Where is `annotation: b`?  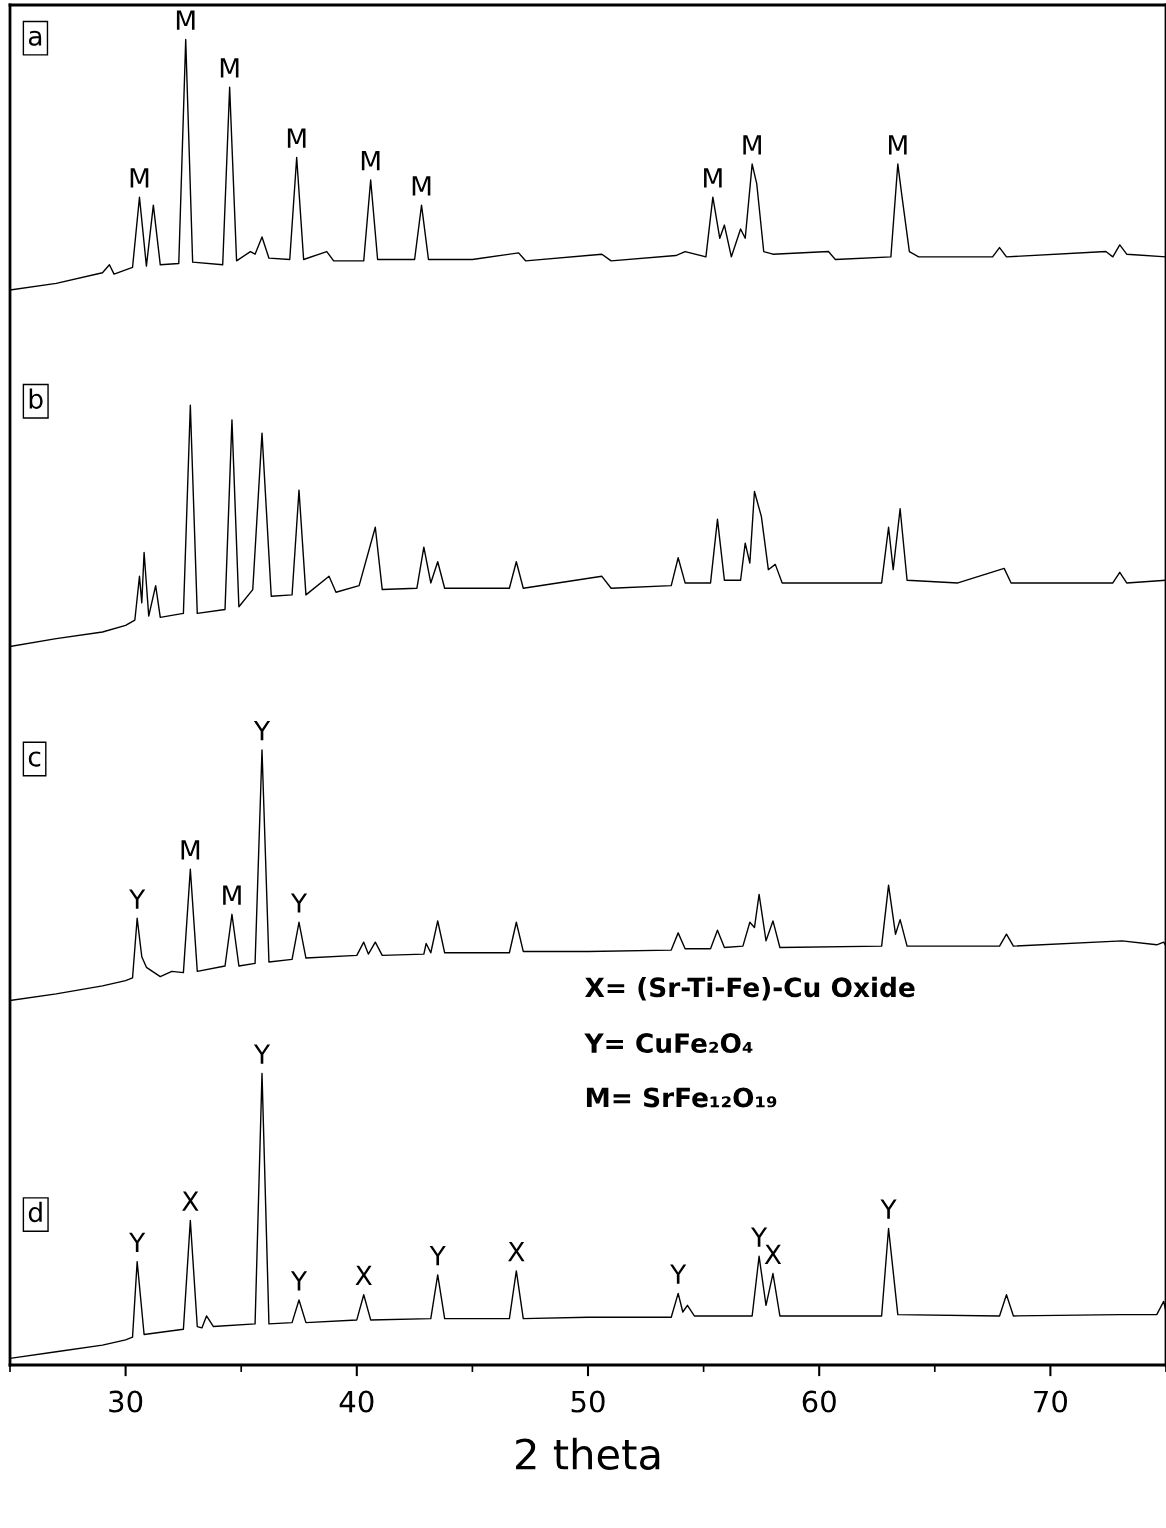 annotation: b is located at coordinates (36, 398).